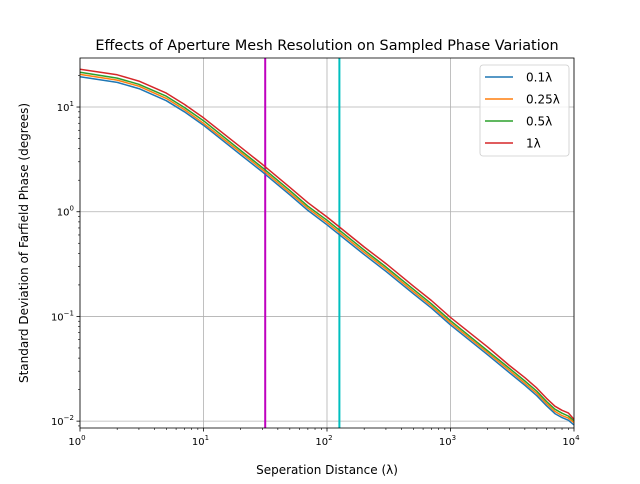 This screenshot has height=484, width=640. What do you see at coordinates (200, 441) in the screenshot?
I see `x-tick-label: 10¹` at bounding box center [200, 441].